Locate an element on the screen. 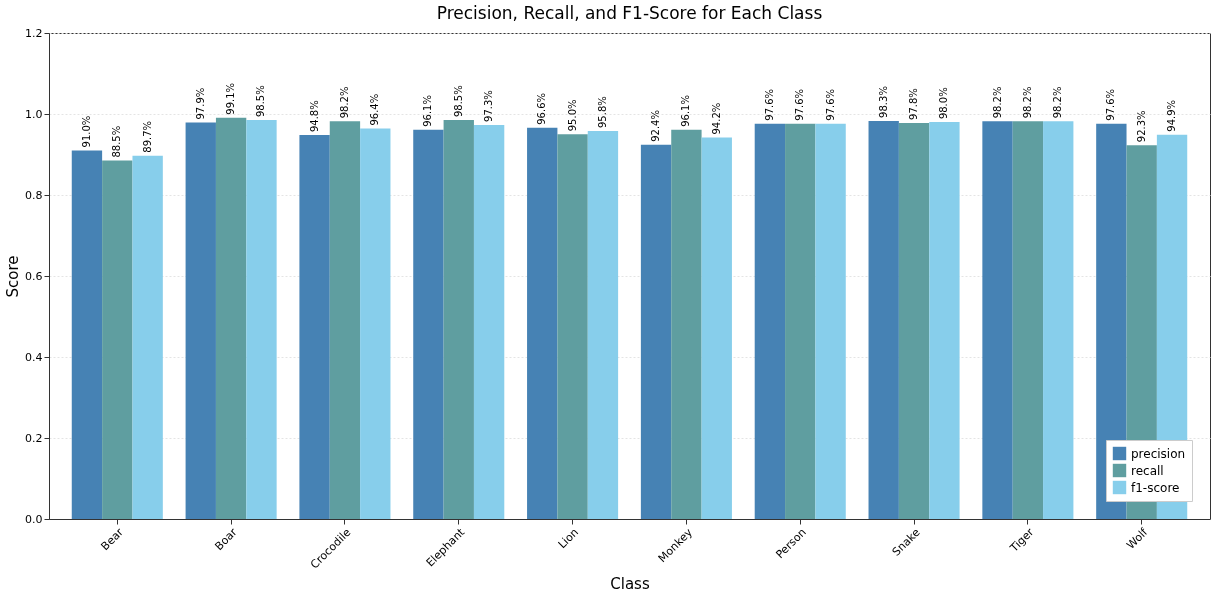 The width and height of the screenshot is (1225, 607). y-tick-label: 0.8 is located at coordinates (34, 195).